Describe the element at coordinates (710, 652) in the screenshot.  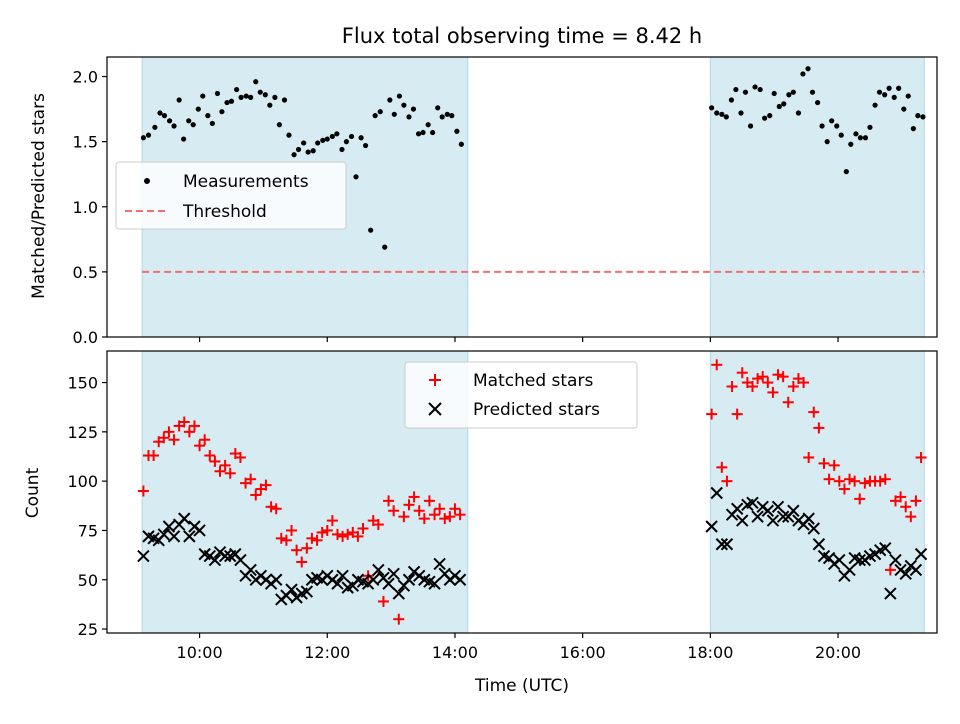
I see `bottom-xtick-label: 18:00` at that location.